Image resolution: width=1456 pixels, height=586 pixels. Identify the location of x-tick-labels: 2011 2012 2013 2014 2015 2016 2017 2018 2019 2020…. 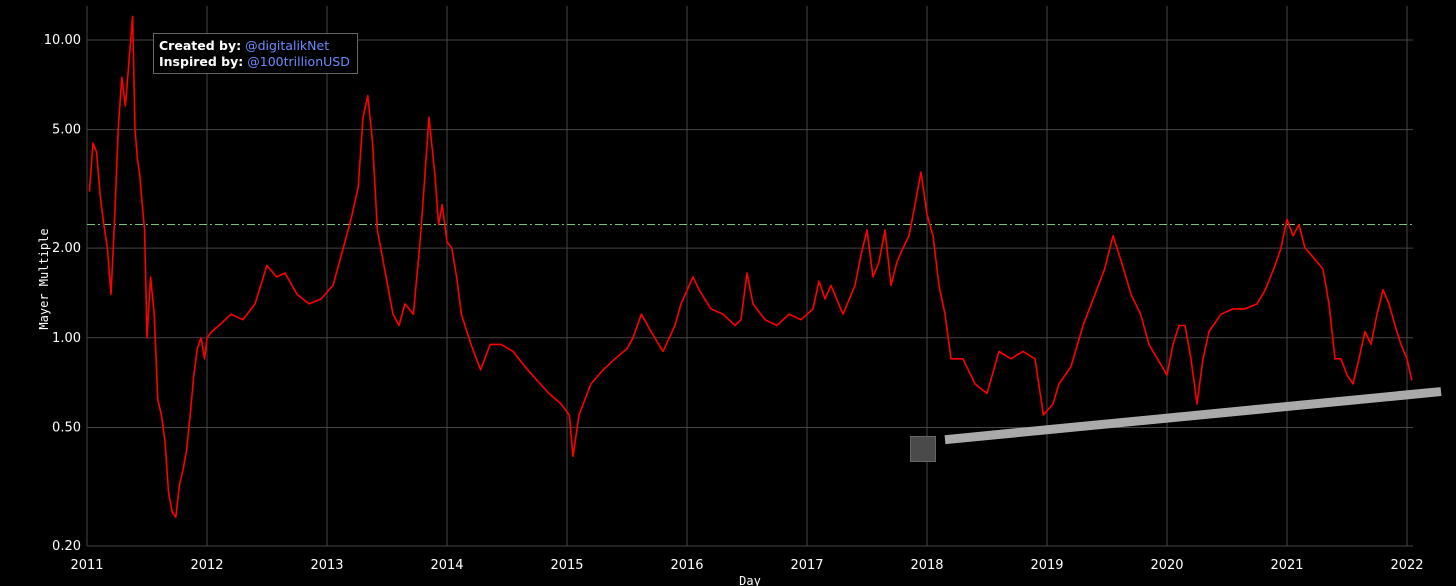
(746, 565).